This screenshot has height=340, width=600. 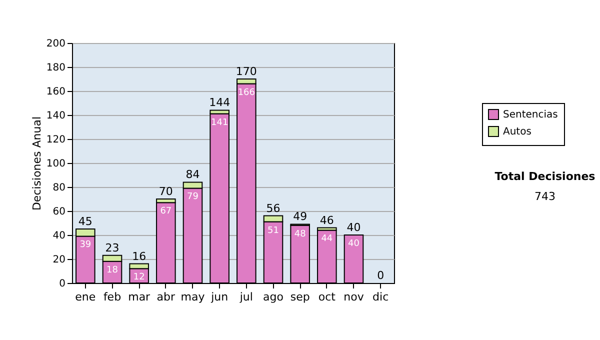 I want to click on total-label: 56, so click(x=273, y=208).